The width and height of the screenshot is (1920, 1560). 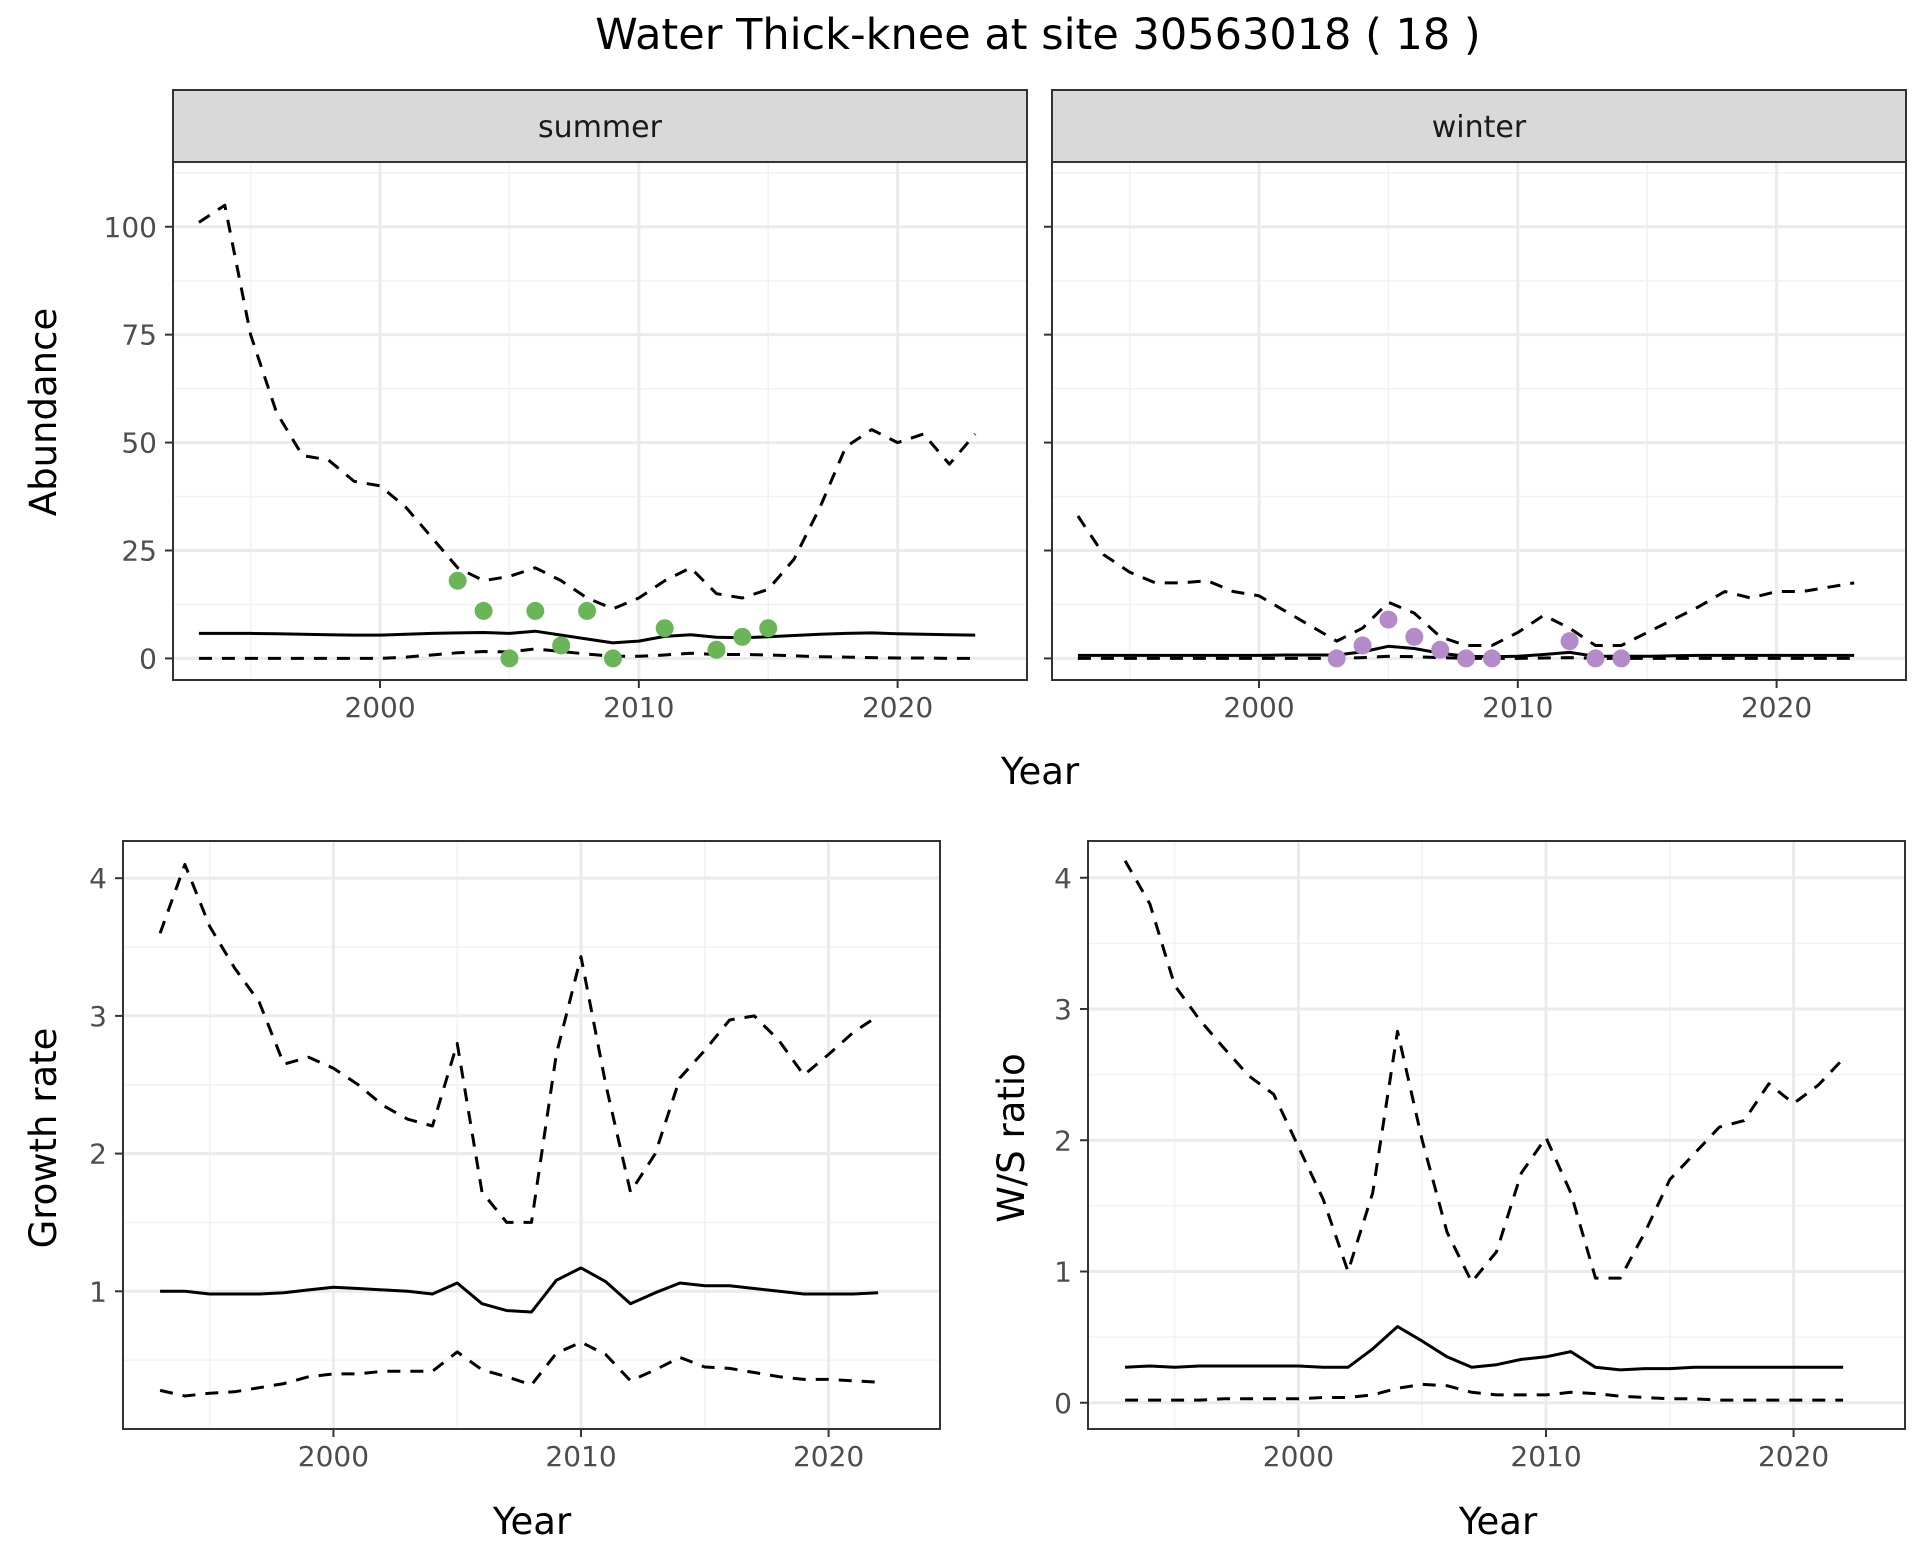 I want to click on winter-panel-border, so click(x=1479, y=421).